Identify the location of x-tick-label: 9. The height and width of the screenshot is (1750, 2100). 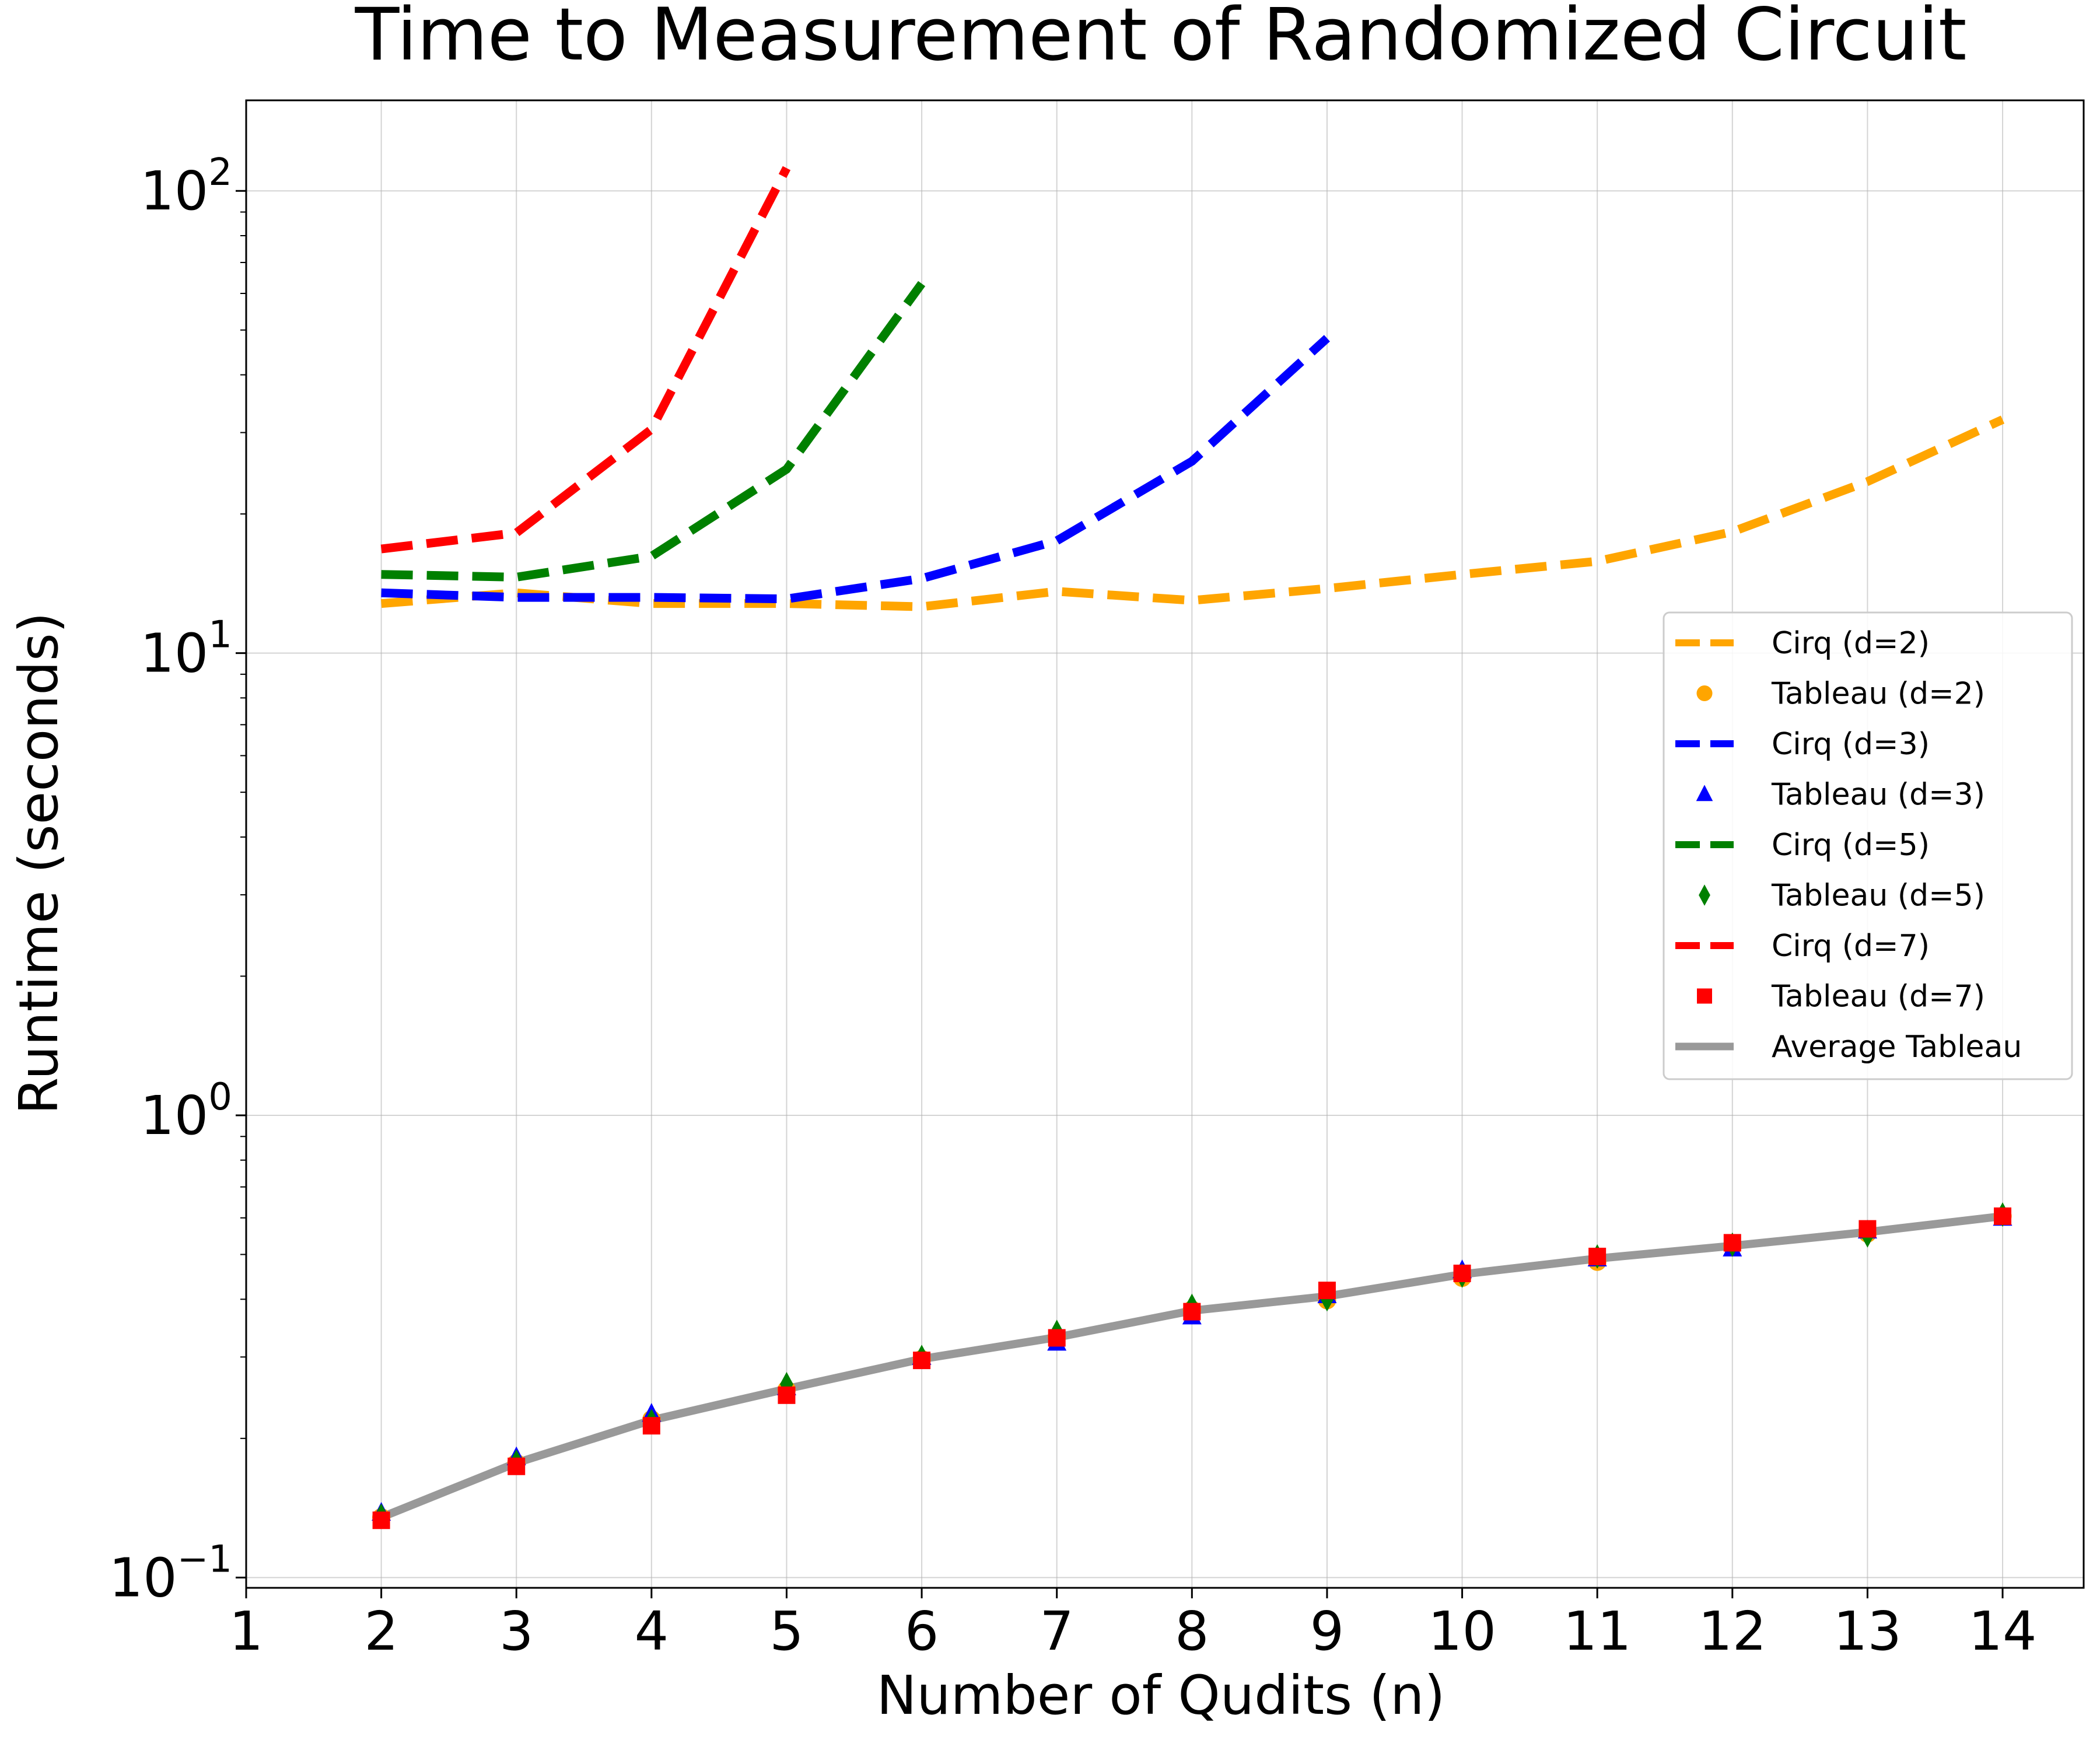
(1328, 1631).